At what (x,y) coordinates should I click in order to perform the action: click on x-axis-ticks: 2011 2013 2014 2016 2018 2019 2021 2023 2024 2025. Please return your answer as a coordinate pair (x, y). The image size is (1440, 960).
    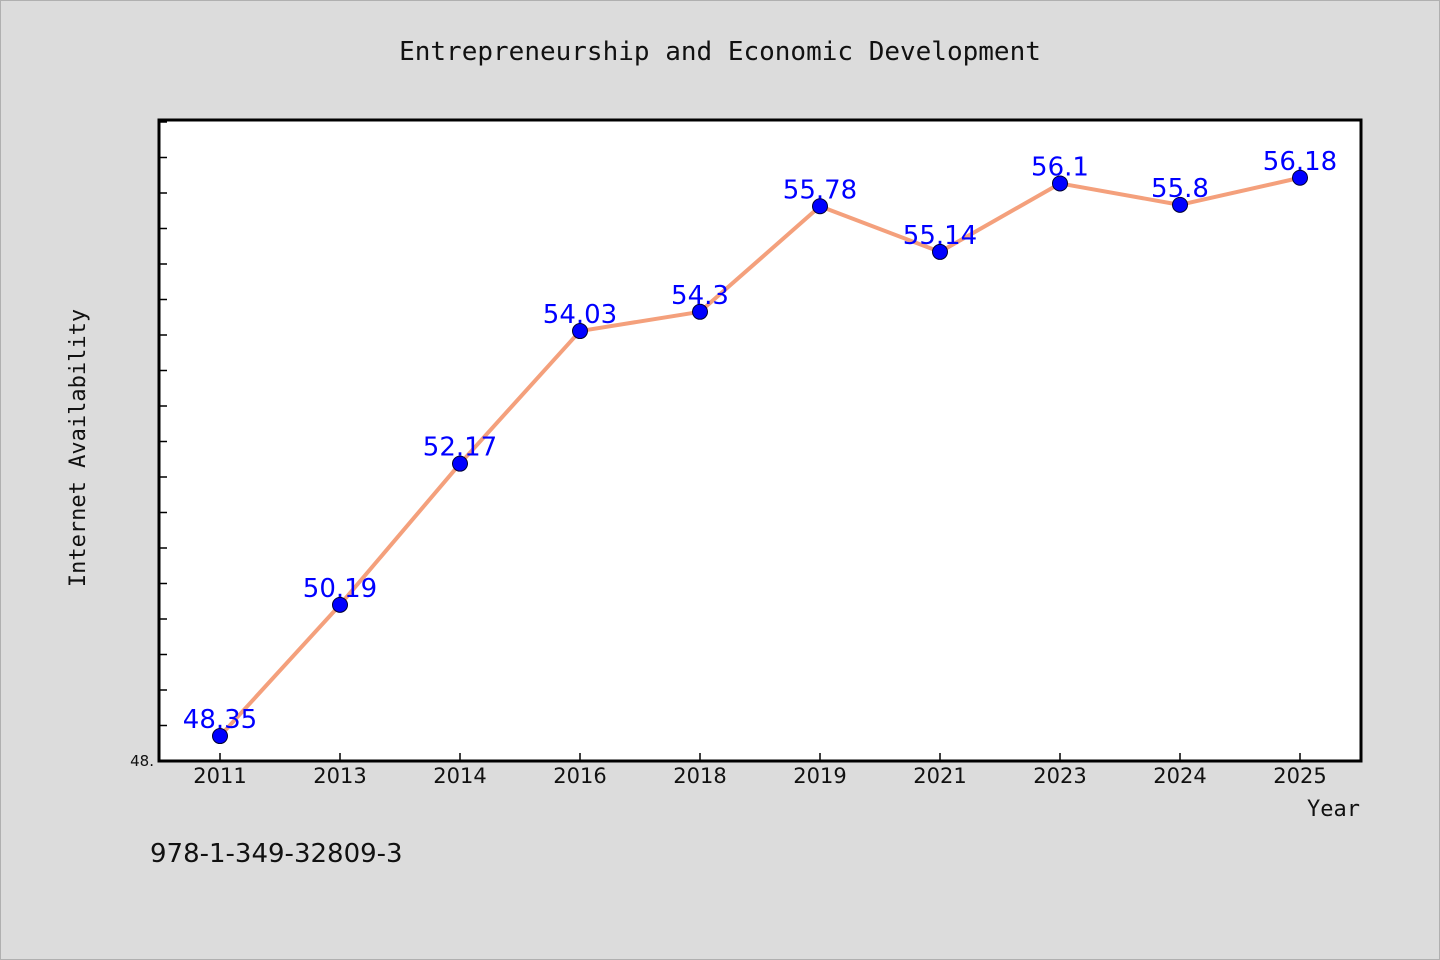
    Looking at the image, I should click on (760, 770).